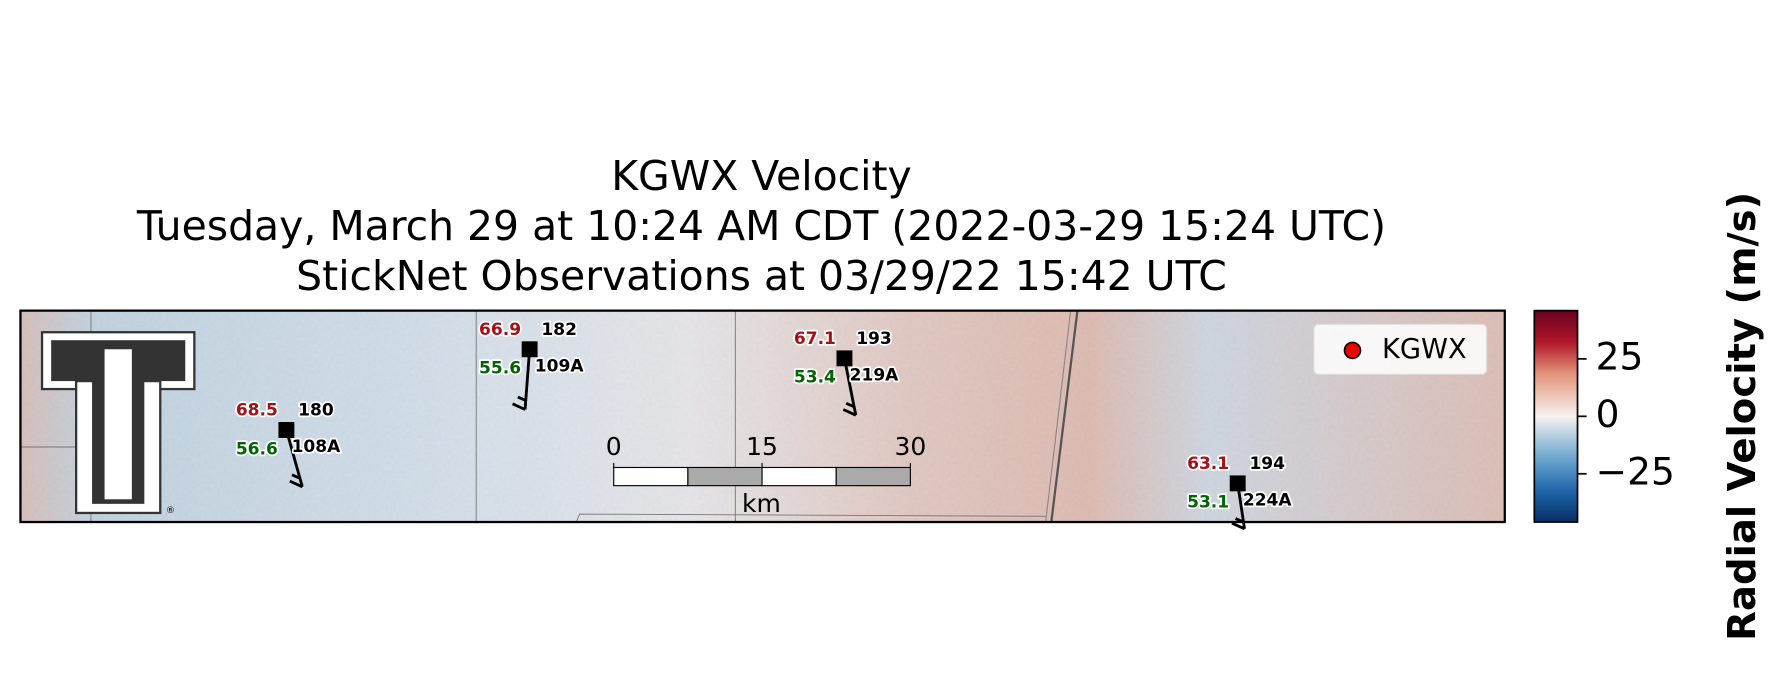 Image resolution: width=1773 pixels, height=694 pixels. I want to click on station-number: 194, so click(1267, 464).